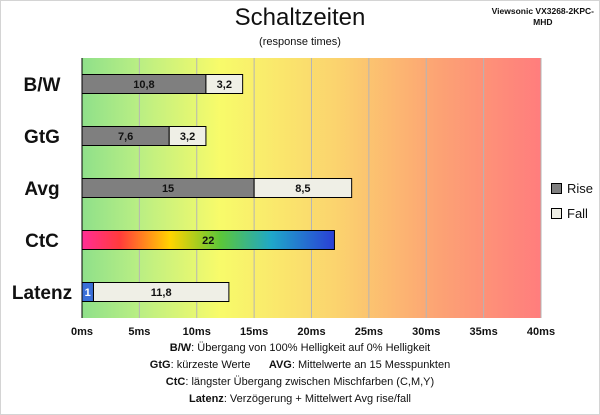  What do you see at coordinates (42, 137) in the screenshot?
I see `y-category-label: GtG` at bounding box center [42, 137].